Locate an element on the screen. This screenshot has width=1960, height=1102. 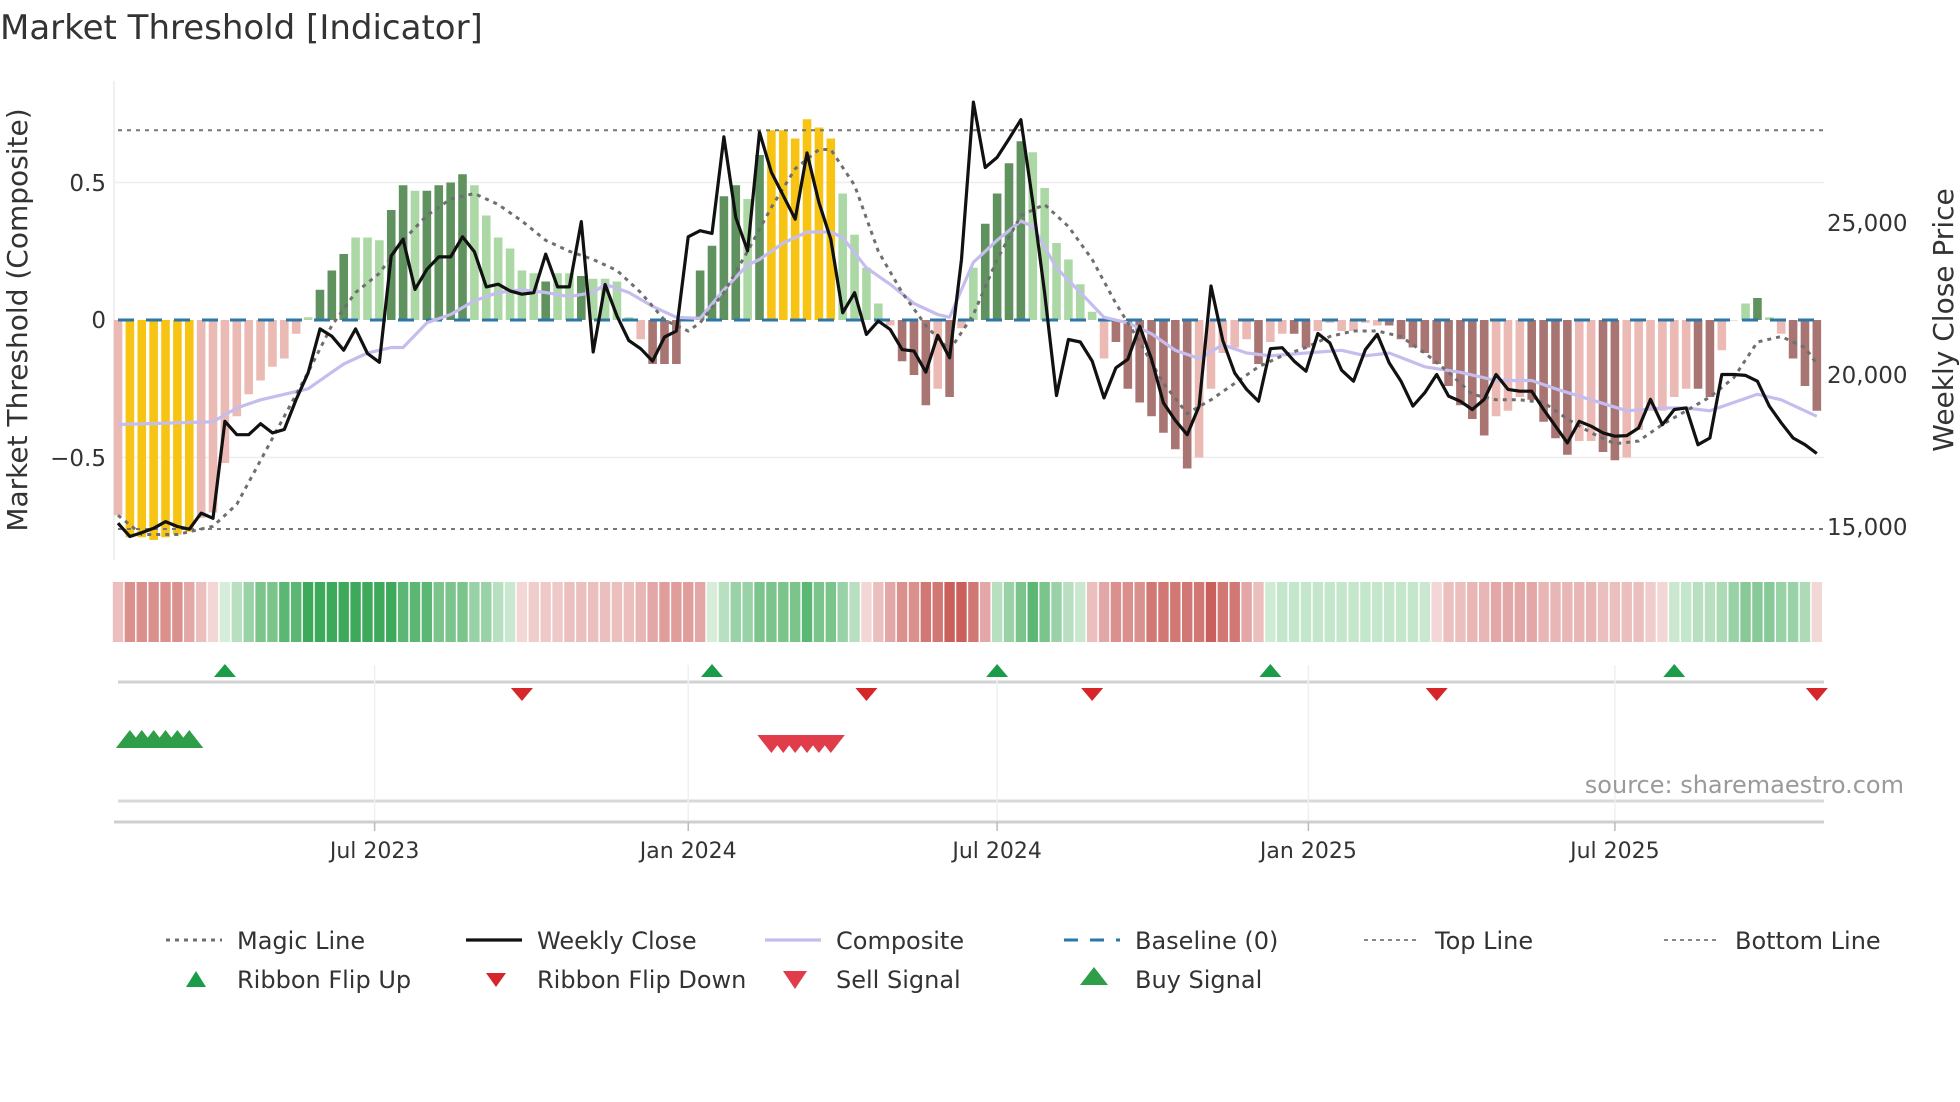
ribbon is located at coordinates (967, 612).